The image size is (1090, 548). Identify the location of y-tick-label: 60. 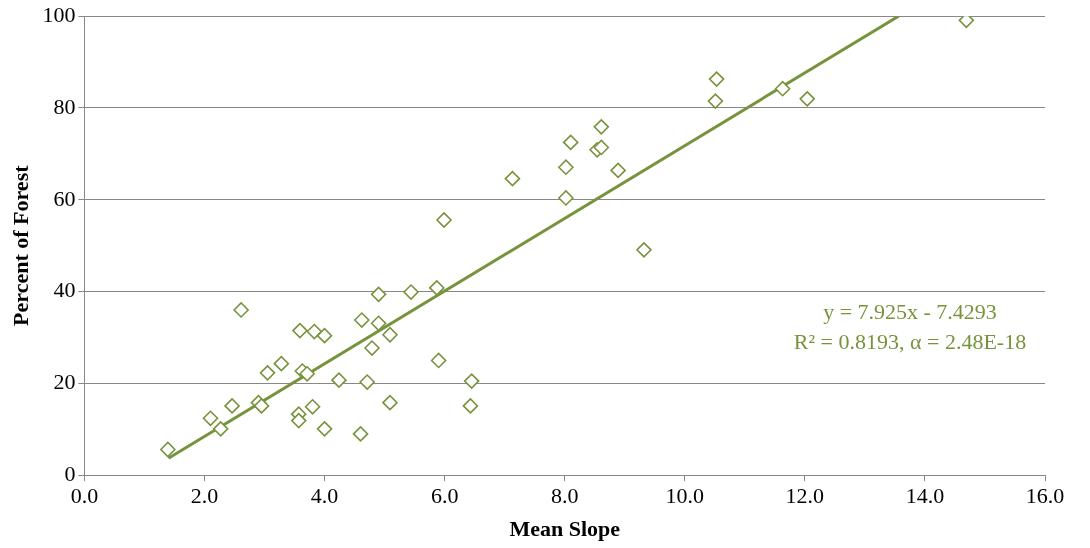
(64, 198).